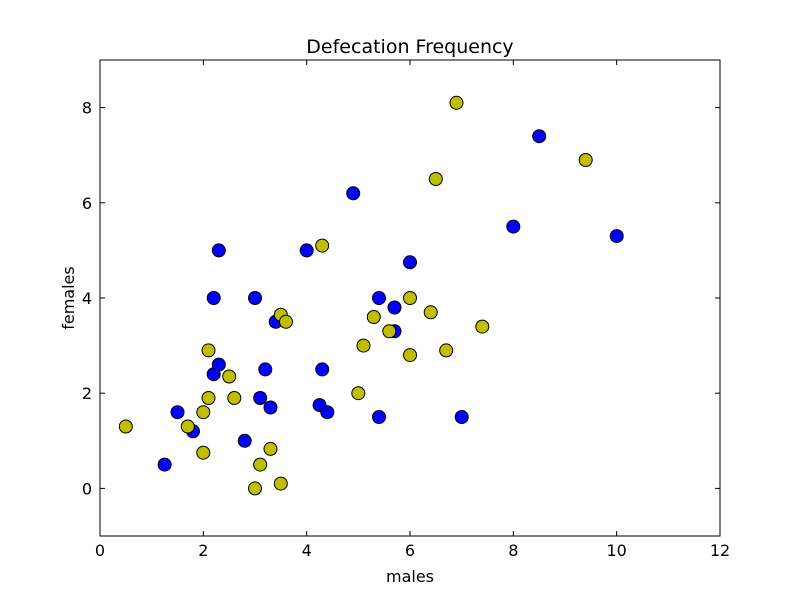  Describe the element at coordinates (87, 203) in the screenshot. I see `y-tick-label: 6` at that location.